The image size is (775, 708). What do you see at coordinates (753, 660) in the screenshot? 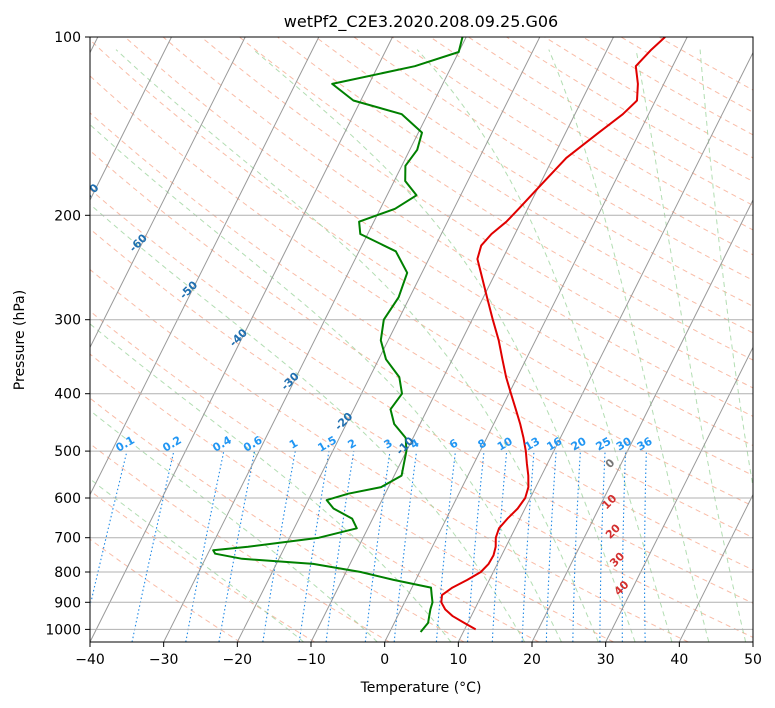
I see `x-tick-label: 50` at bounding box center [753, 660].